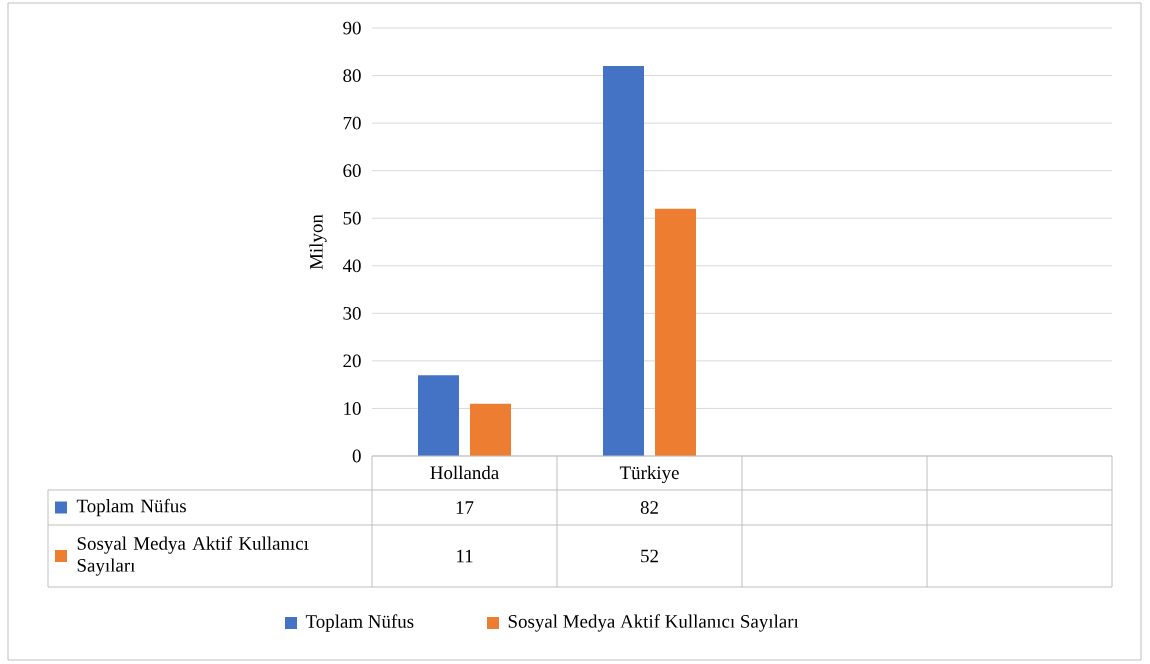 The image size is (1150, 664). What do you see at coordinates (352, 75) in the screenshot?
I see `y-tick-label: 80` at bounding box center [352, 75].